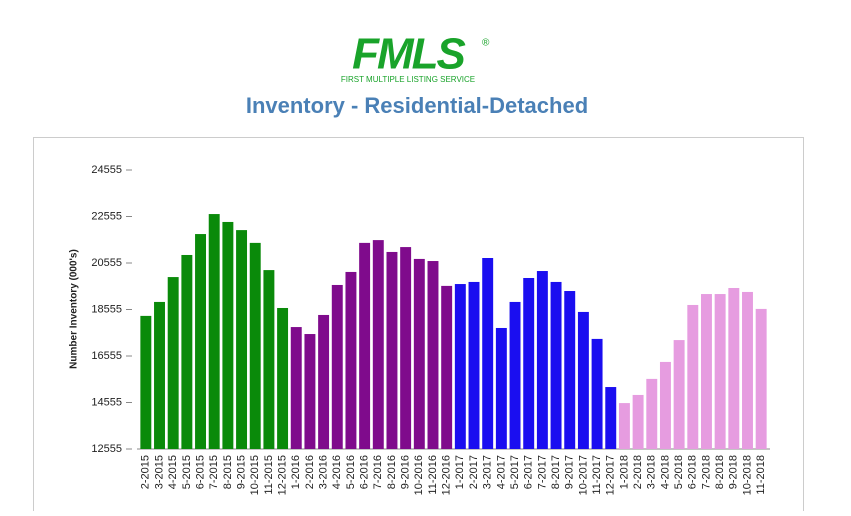 The height and width of the screenshot is (516, 851). What do you see at coordinates (408, 54) in the screenshot?
I see `logo-mark: FMLS` at bounding box center [408, 54].